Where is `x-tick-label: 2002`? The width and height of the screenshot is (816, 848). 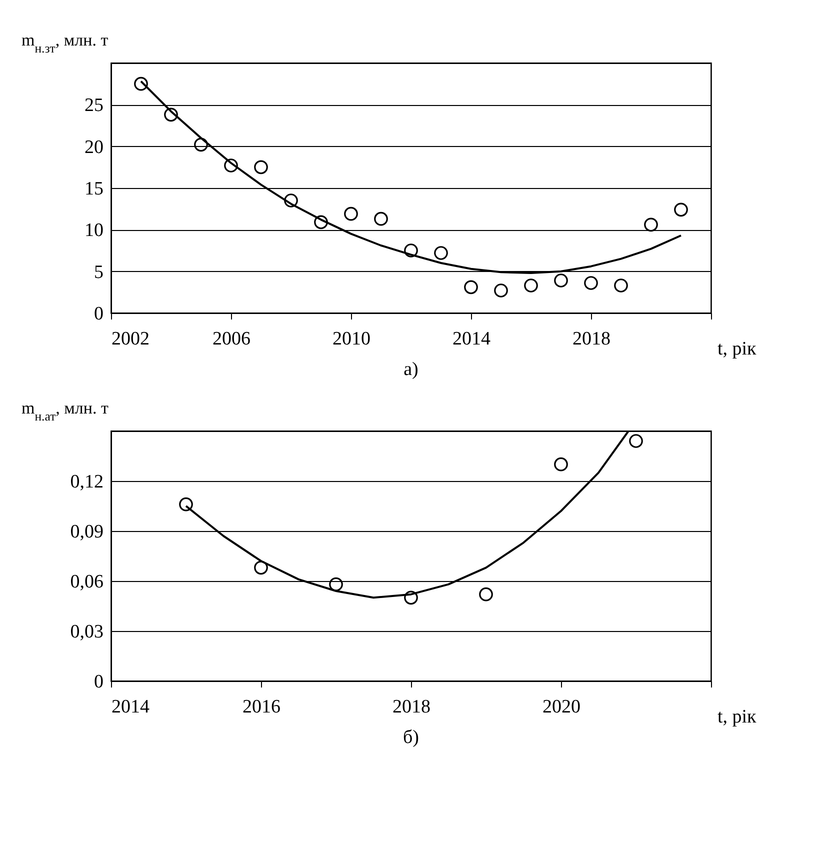
x-tick-label: 2002 is located at coordinates (131, 339).